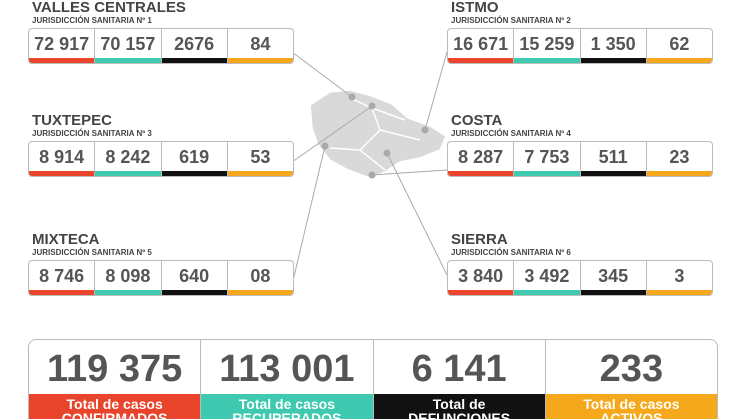  What do you see at coordinates (375, 134) in the screenshot?
I see `map-borders` at bounding box center [375, 134].